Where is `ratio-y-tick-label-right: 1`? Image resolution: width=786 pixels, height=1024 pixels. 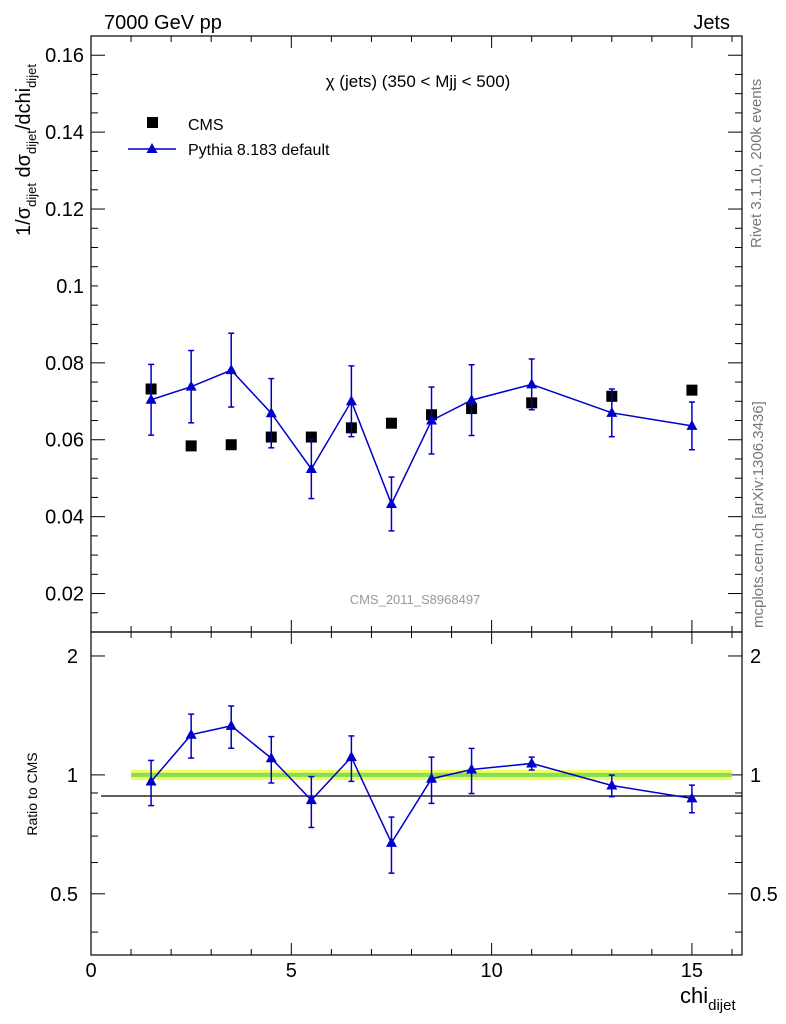
ratio-y-tick-label-right: 1 is located at coordinates (755, 776).